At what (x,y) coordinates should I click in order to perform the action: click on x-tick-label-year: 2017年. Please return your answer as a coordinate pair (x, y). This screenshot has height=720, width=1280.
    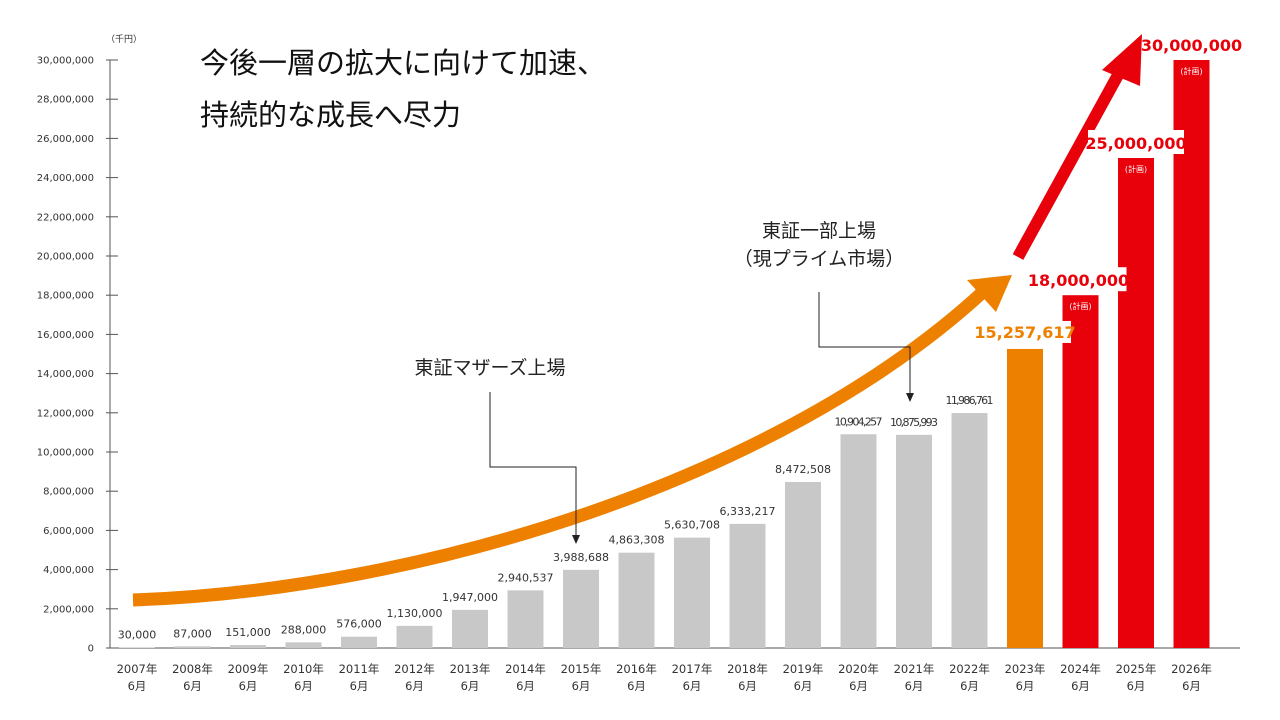
    Looking at the image, I should click on (692, 669).